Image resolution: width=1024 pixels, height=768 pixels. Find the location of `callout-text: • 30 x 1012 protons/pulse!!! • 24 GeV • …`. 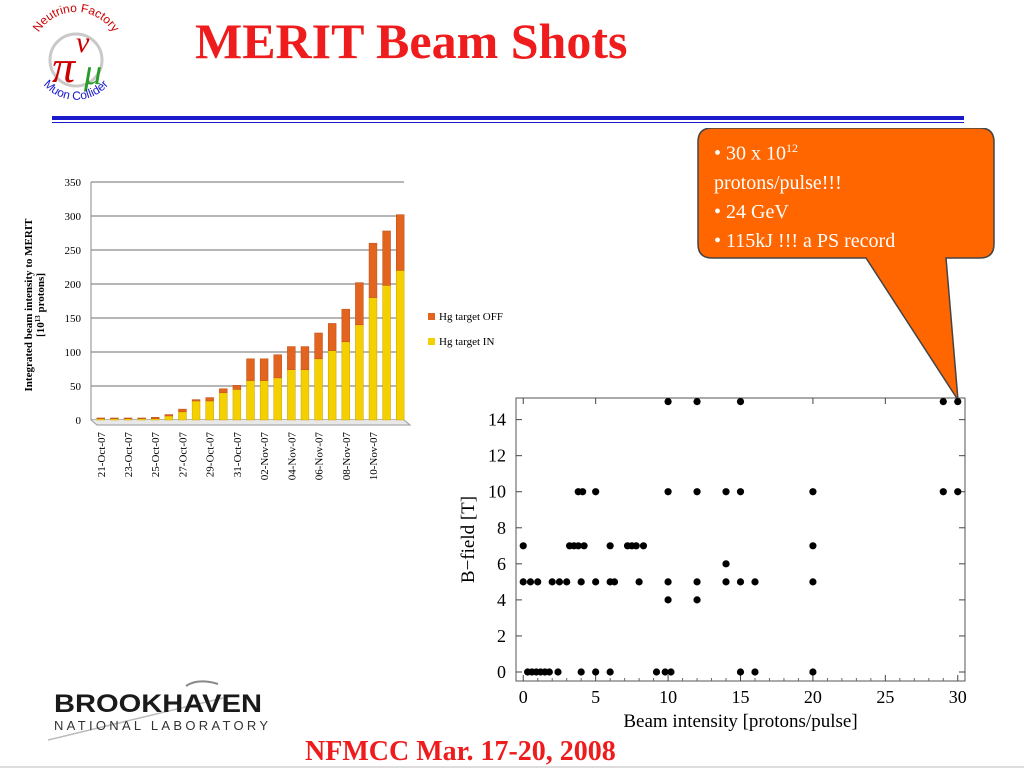

callout-text: • 30 x 1012 protons/pulse!!! • 24 GeV • … is located at coordinates (849, 195).